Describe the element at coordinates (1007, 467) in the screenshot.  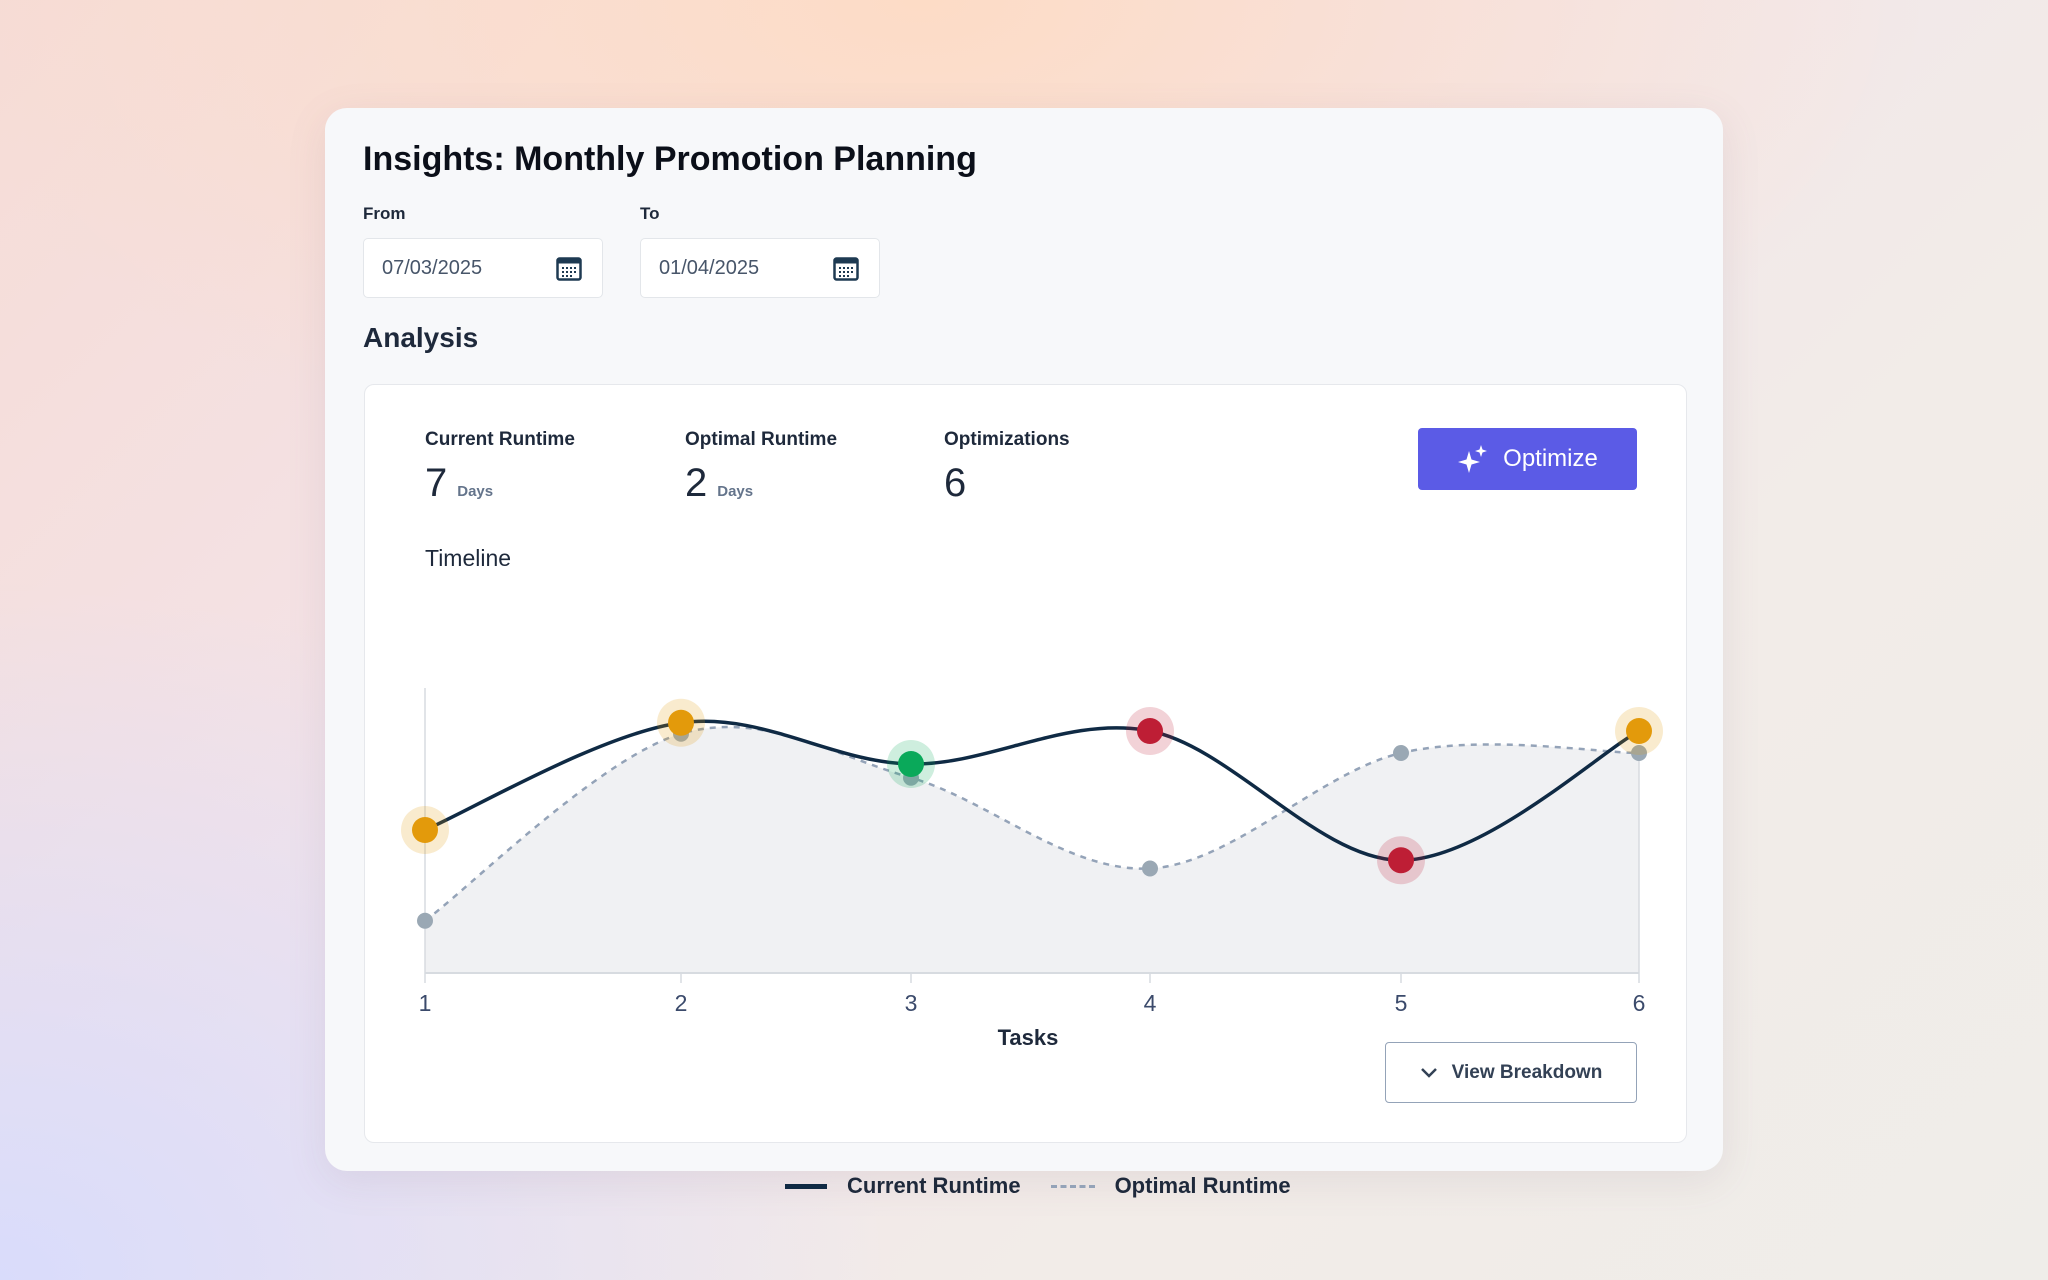
I see `stat-optimizations: Optimizations 6` at that location.